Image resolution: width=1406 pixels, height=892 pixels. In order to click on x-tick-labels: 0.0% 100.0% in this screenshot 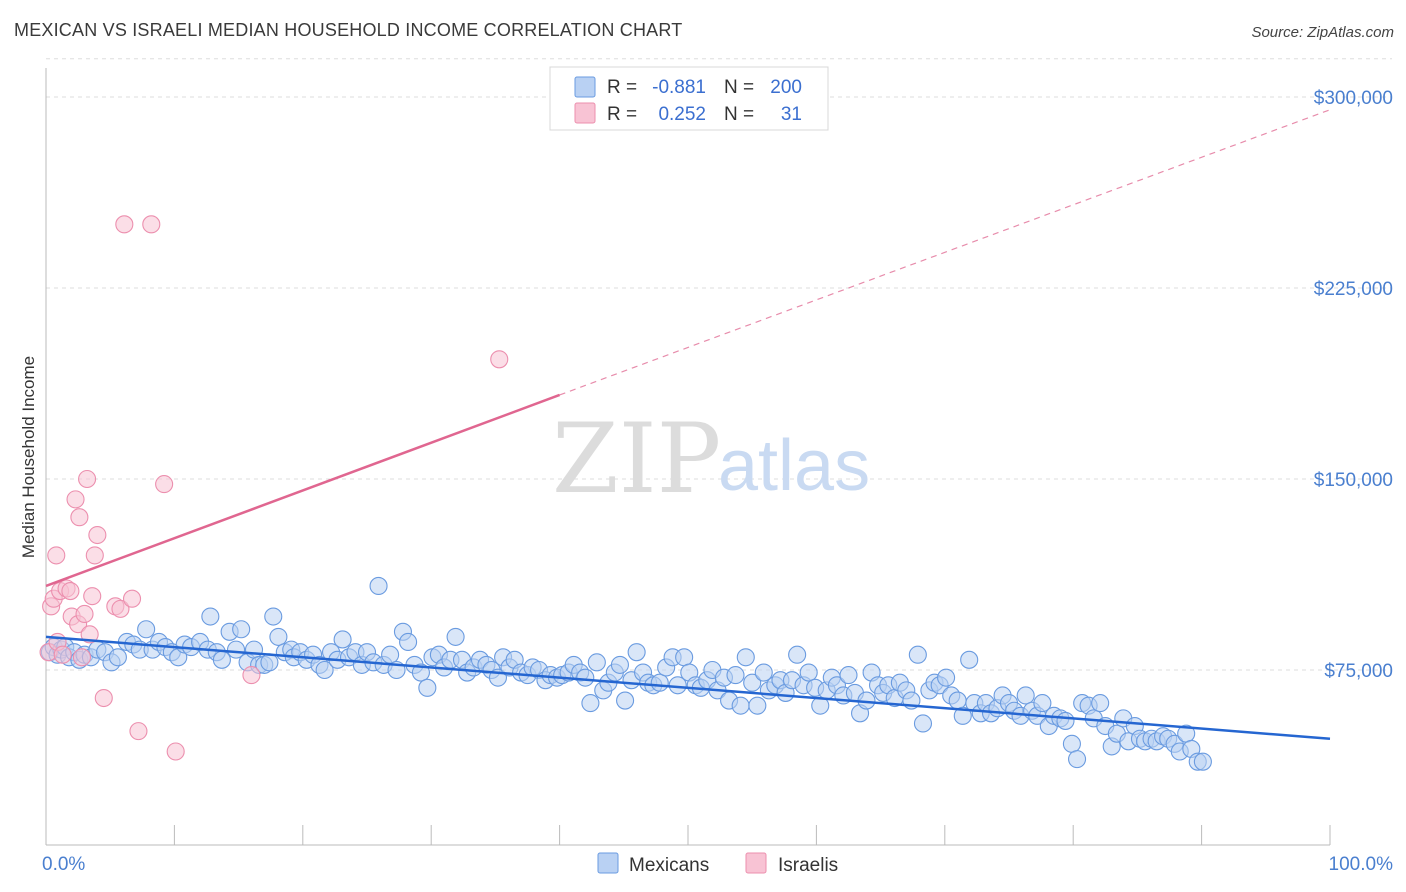, I will do `click(717, 864)`.